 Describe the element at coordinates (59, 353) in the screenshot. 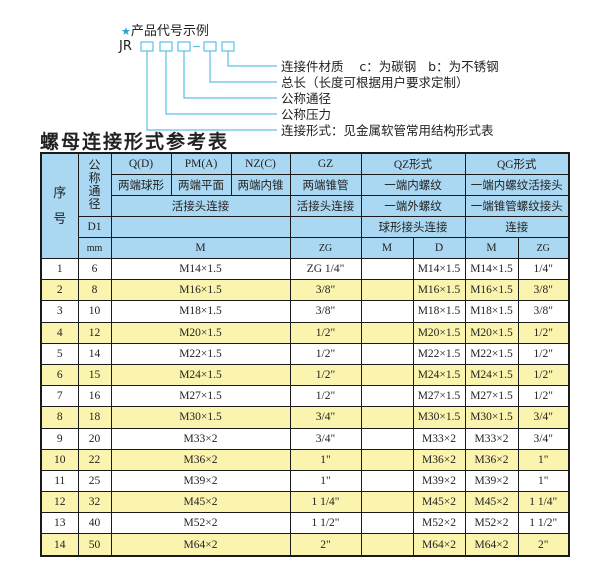

I see `cell-seq: 5` at that location.